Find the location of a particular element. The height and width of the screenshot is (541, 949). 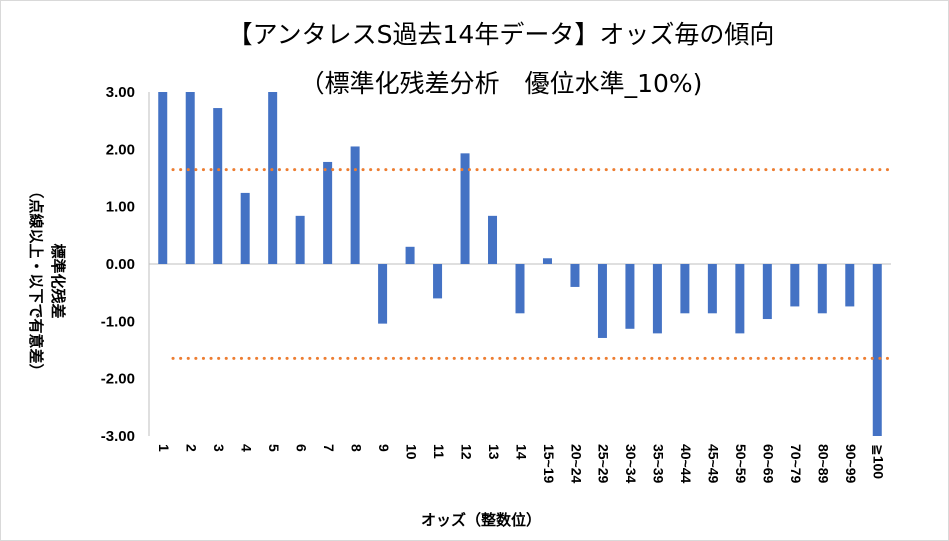

x-tick-label: 3 is located at coordinates (219, 448).